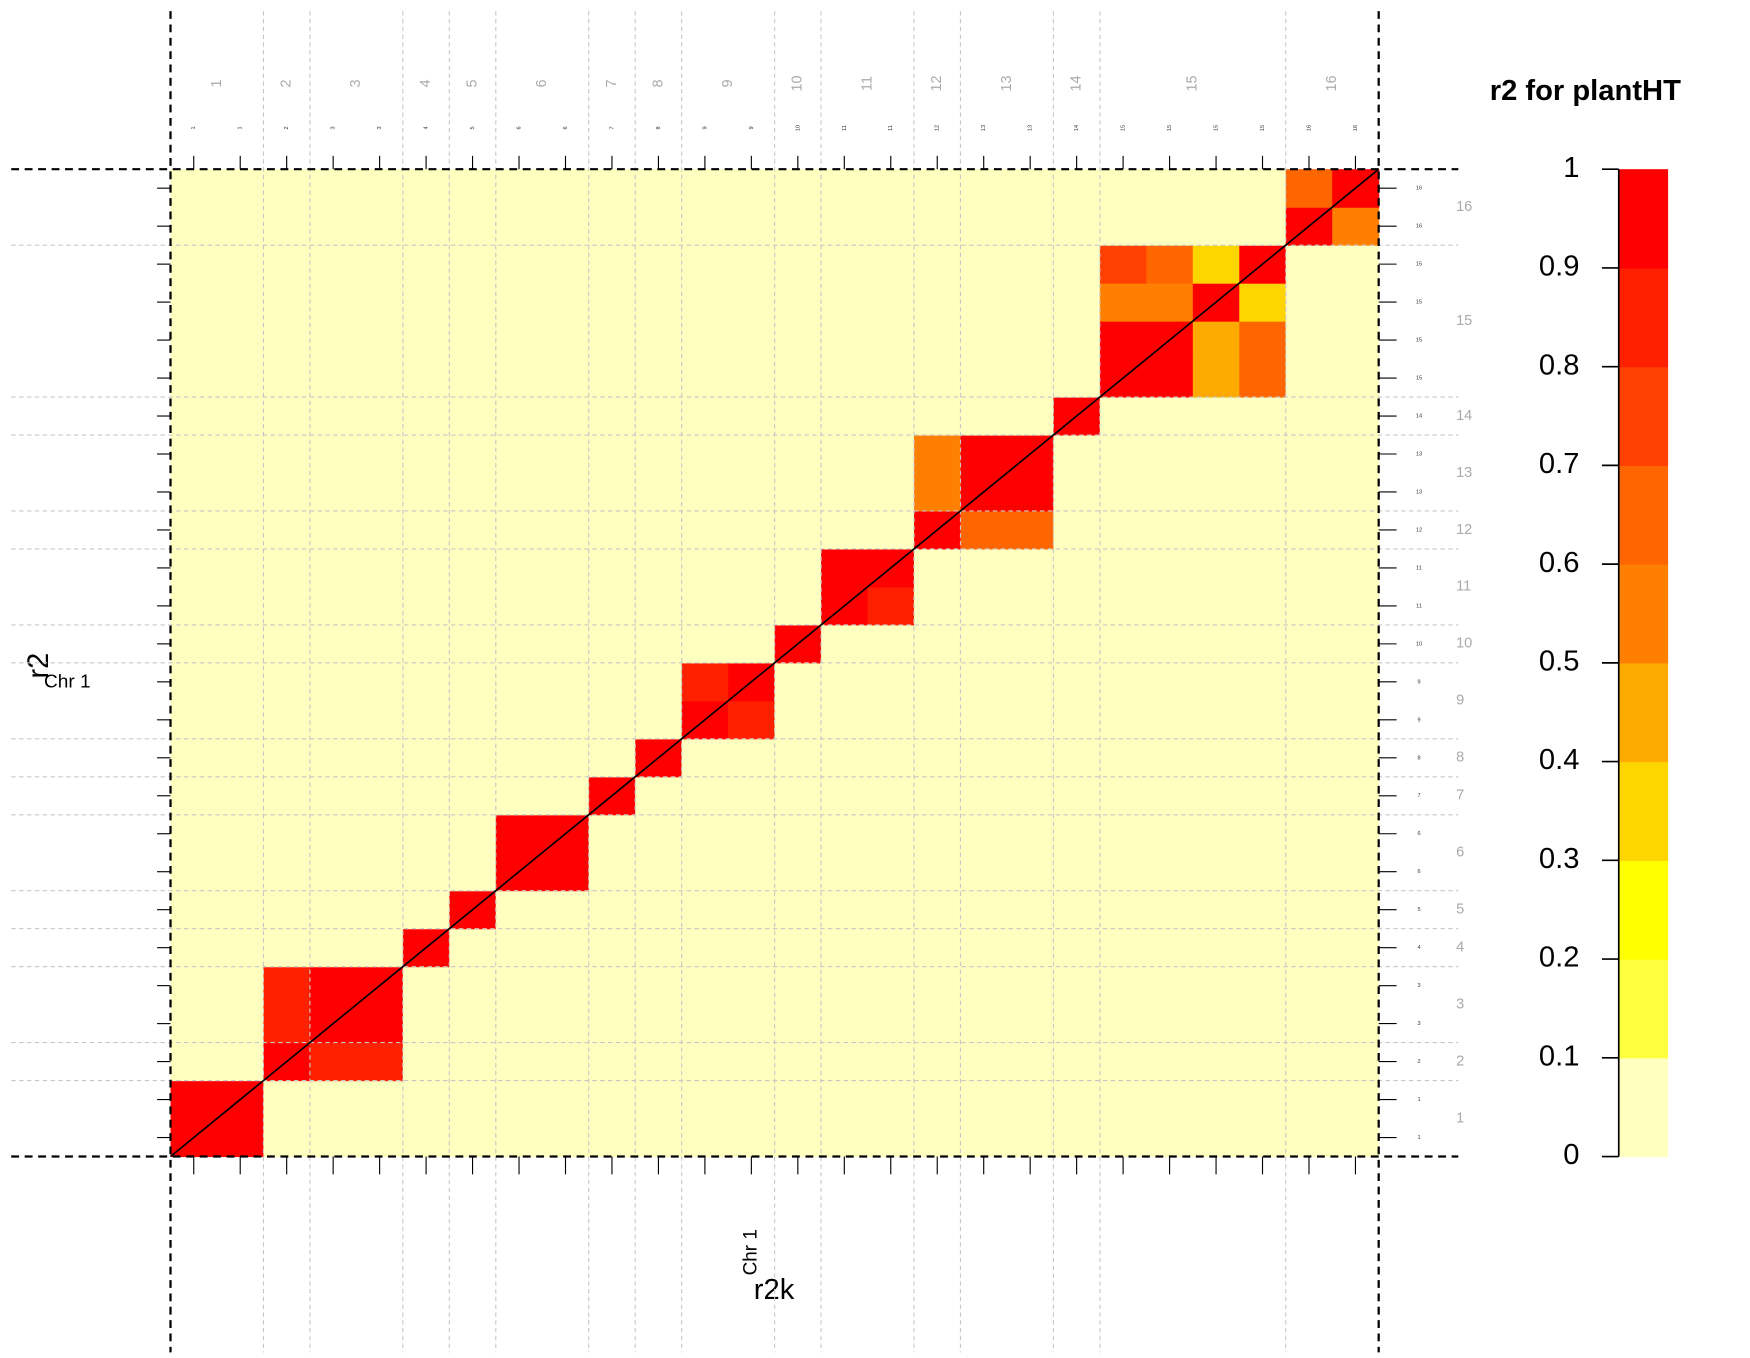 This screenshot has height=1358, width=1750. I want to click on legend-tick-label: 0.8, so click(1559, 365).